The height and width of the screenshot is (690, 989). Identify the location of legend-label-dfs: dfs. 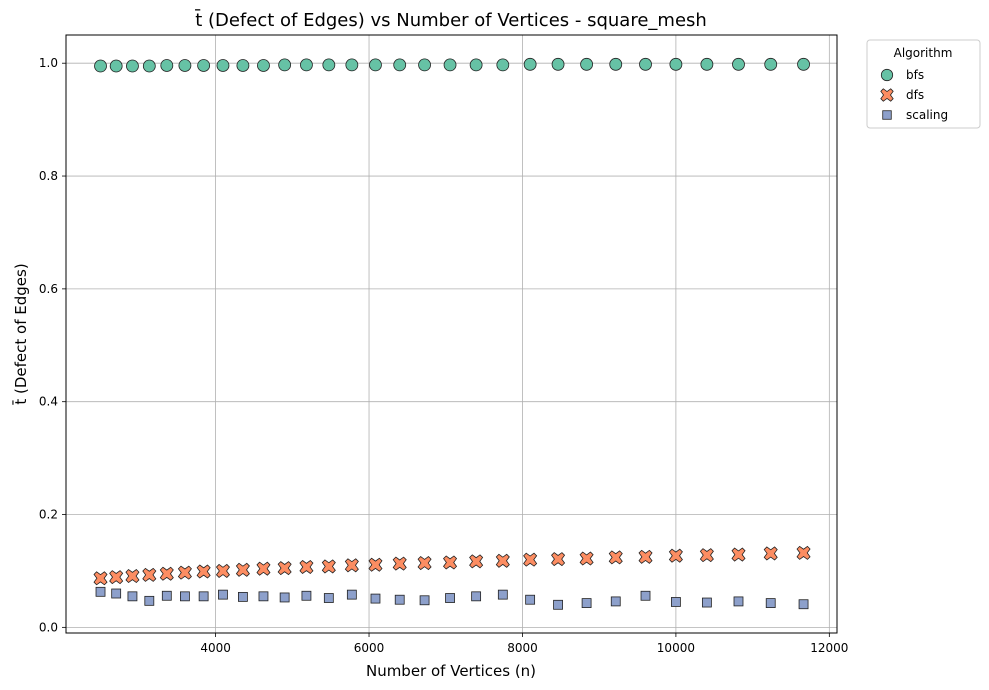
(915, 95).